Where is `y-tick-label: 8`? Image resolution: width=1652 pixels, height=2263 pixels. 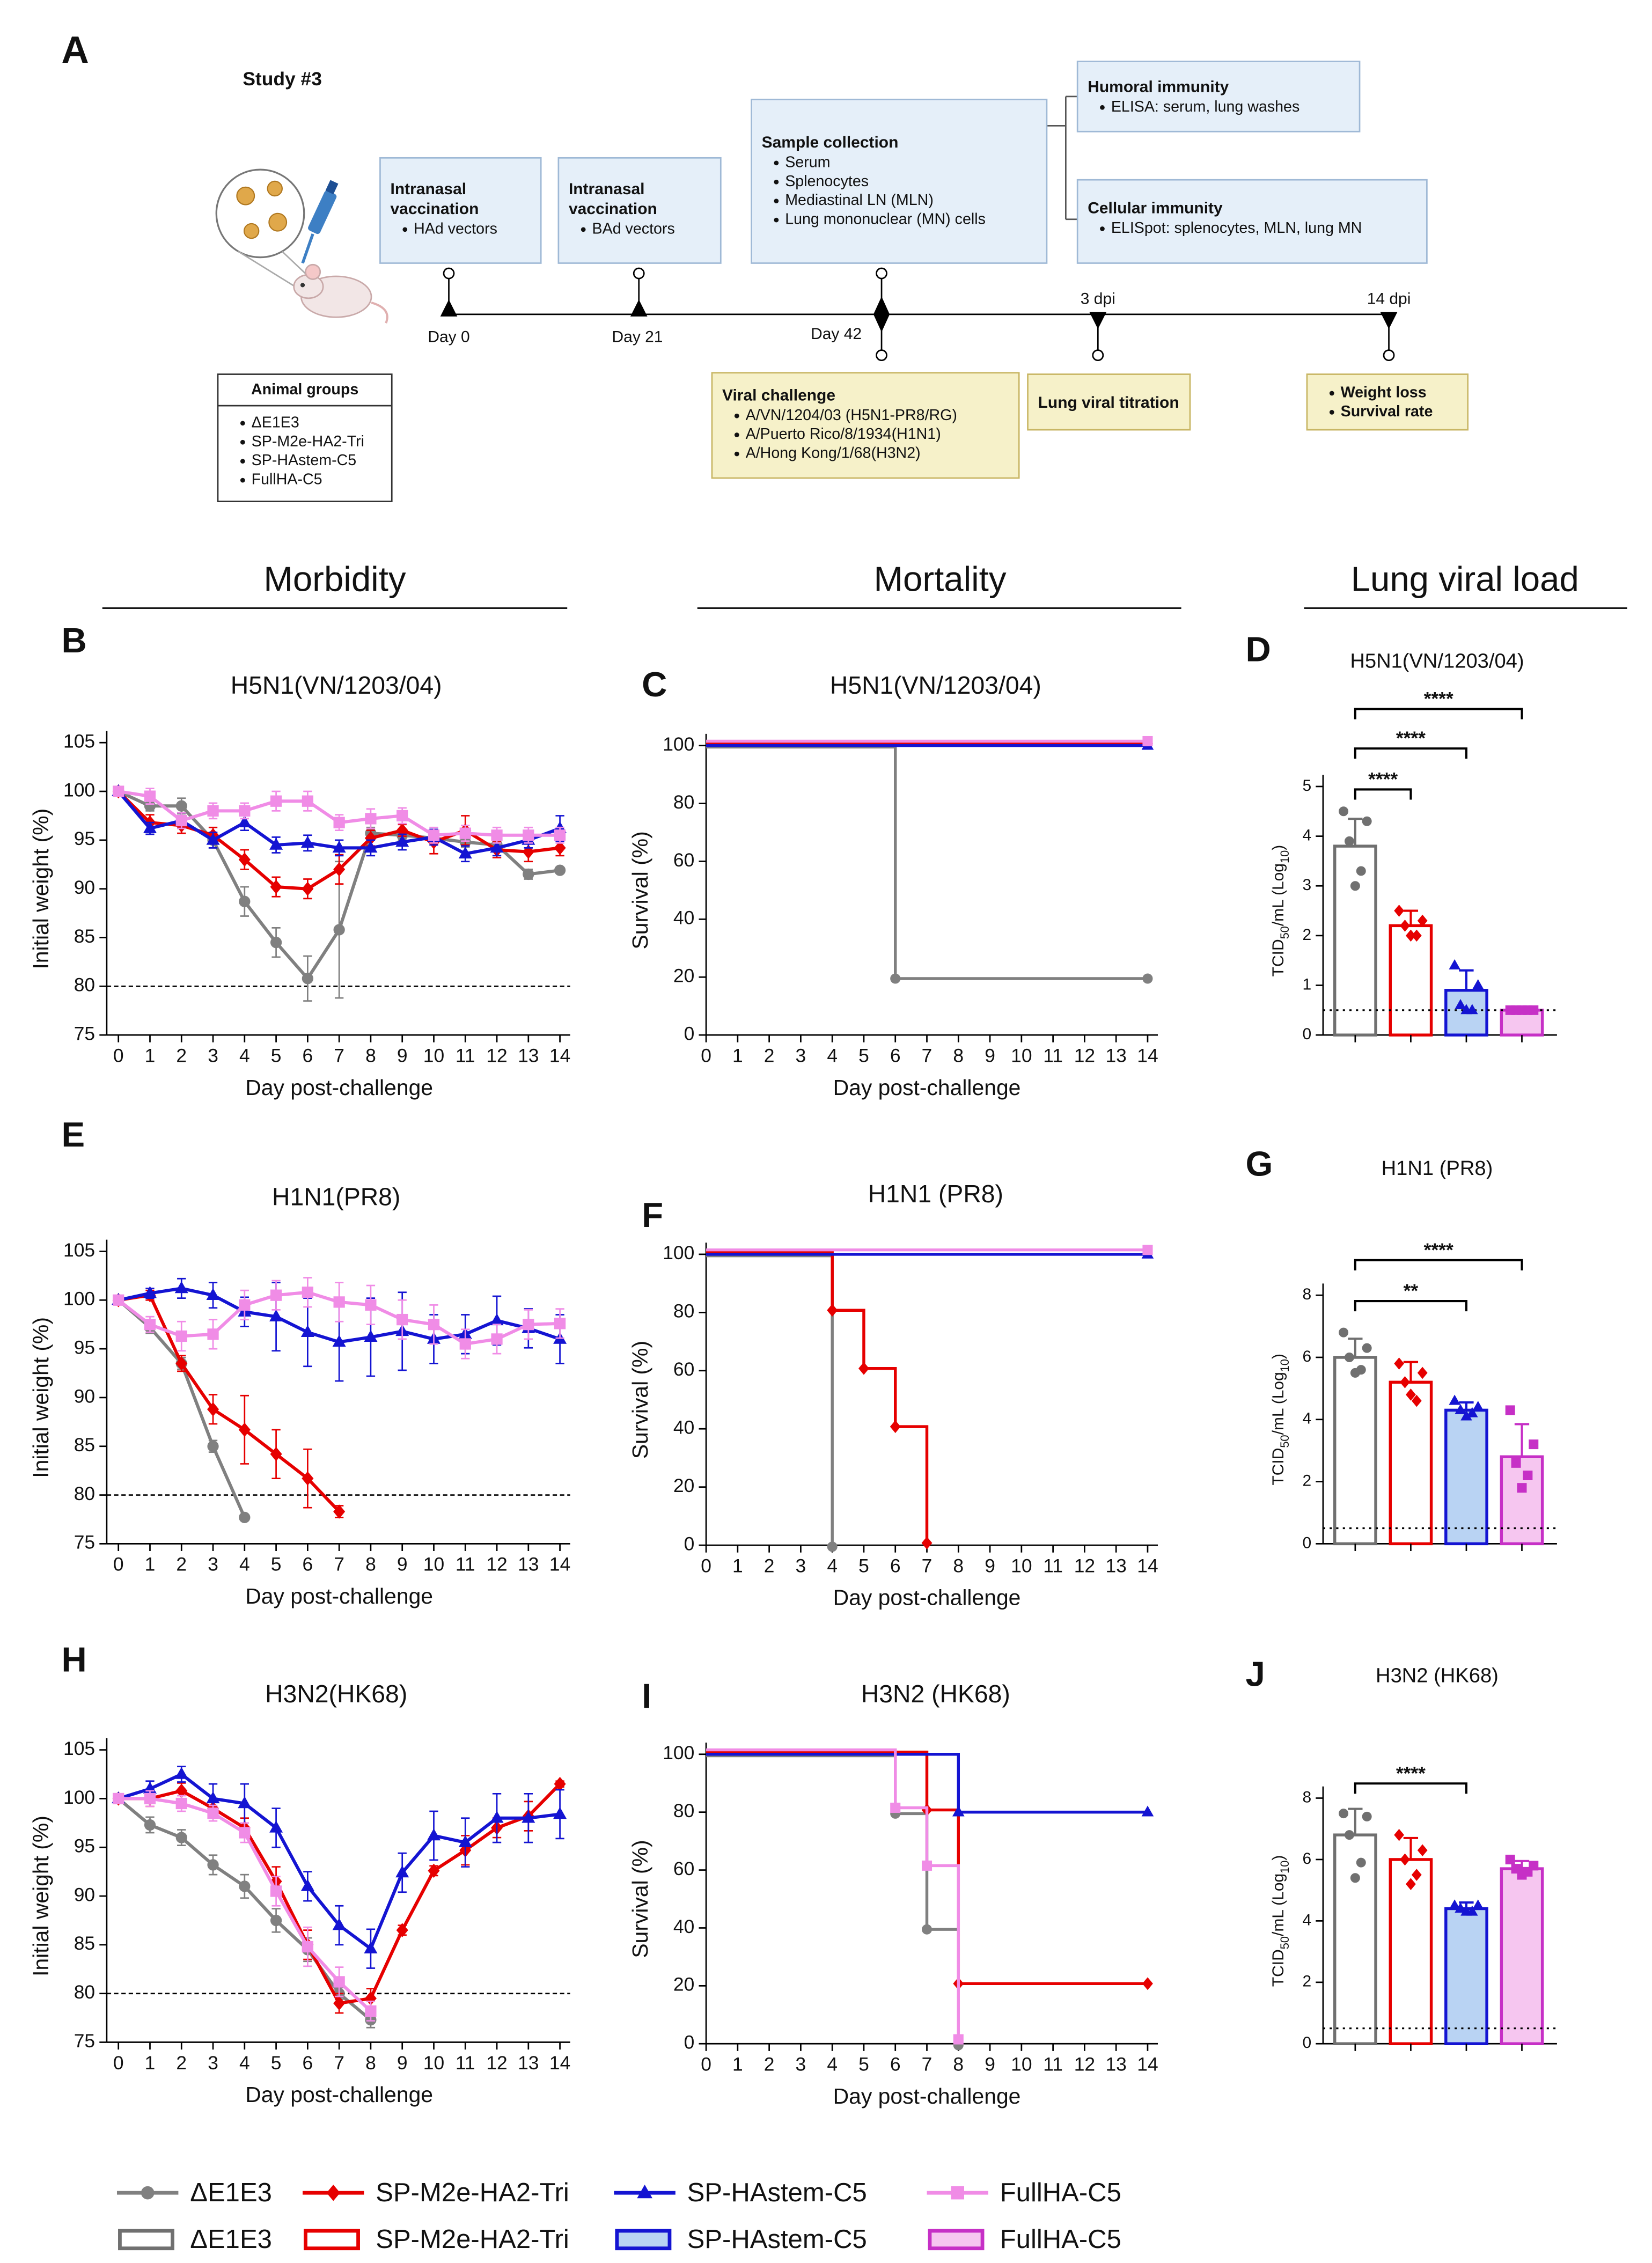 y-tick-label: 8 is located at coordinates (1306, 1294).